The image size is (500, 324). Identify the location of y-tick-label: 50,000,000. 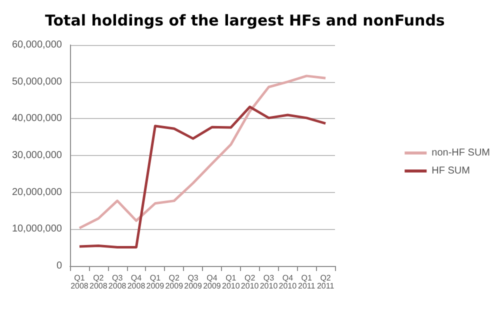
(37, 82).